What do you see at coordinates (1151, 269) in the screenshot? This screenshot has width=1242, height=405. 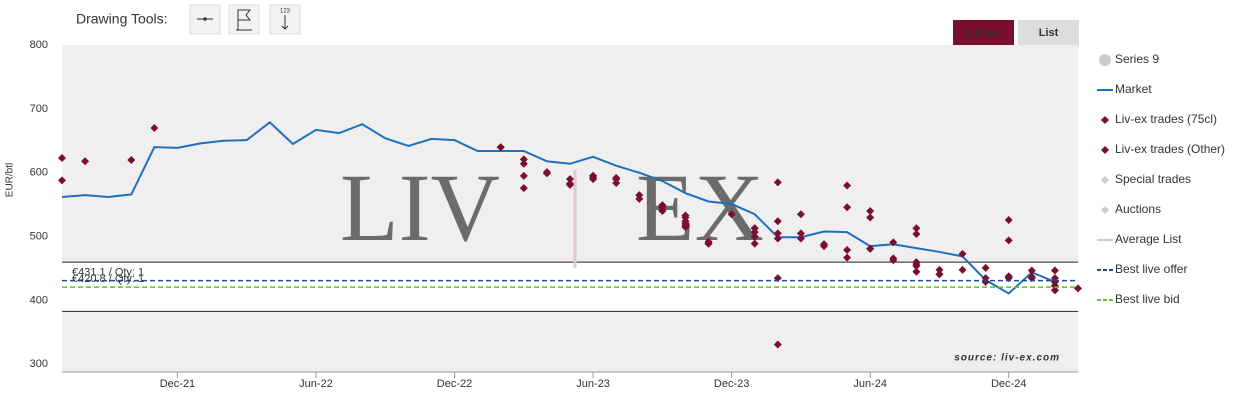 I see `legend-label: Best live offer` at bounding box center [1151, 269].